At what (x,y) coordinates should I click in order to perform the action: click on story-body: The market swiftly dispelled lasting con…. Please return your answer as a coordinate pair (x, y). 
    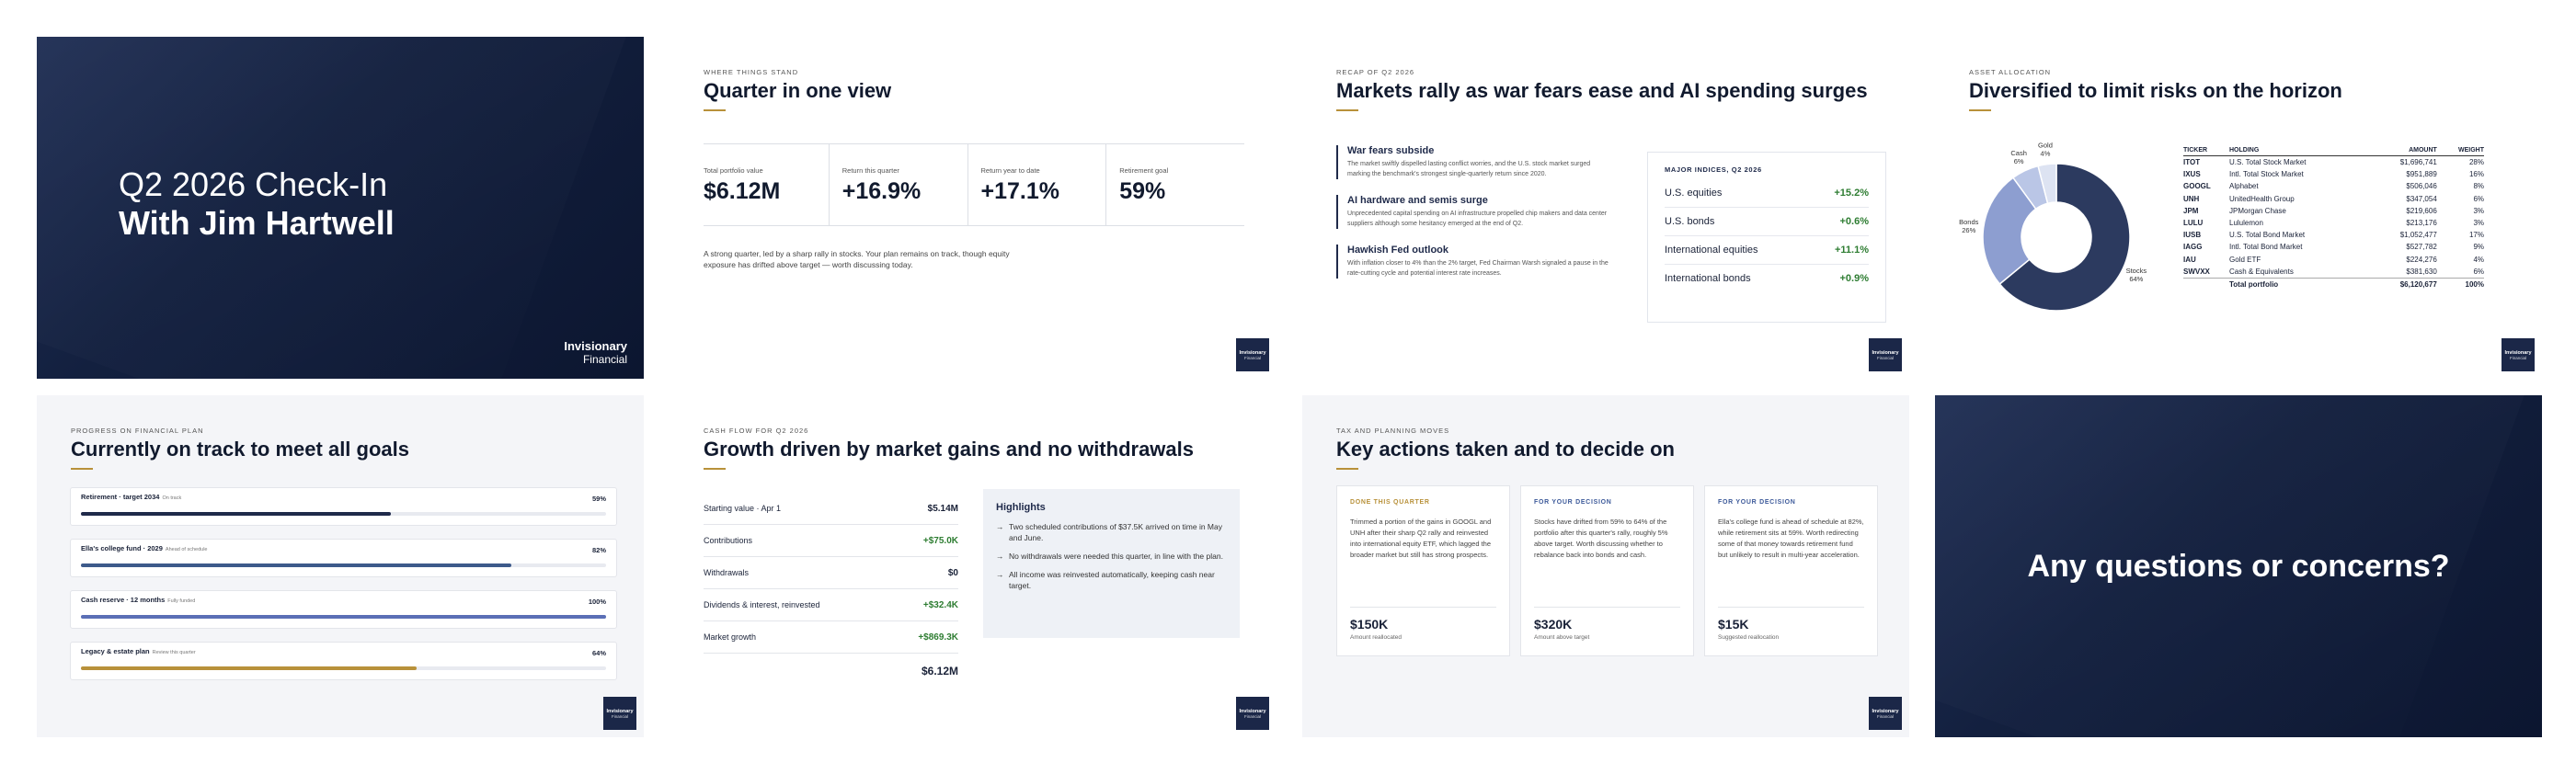
    Looking at the image, I should click on (1469, 169).